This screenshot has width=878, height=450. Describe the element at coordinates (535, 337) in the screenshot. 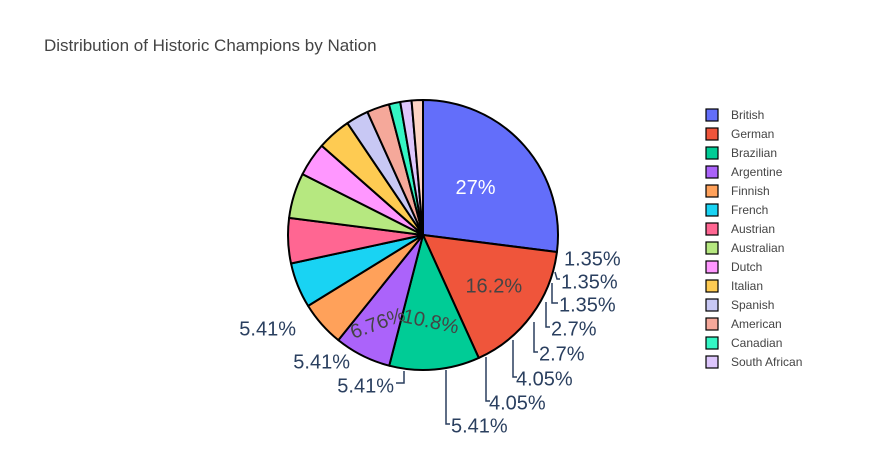

I see `leader-line-spanish` at that location.